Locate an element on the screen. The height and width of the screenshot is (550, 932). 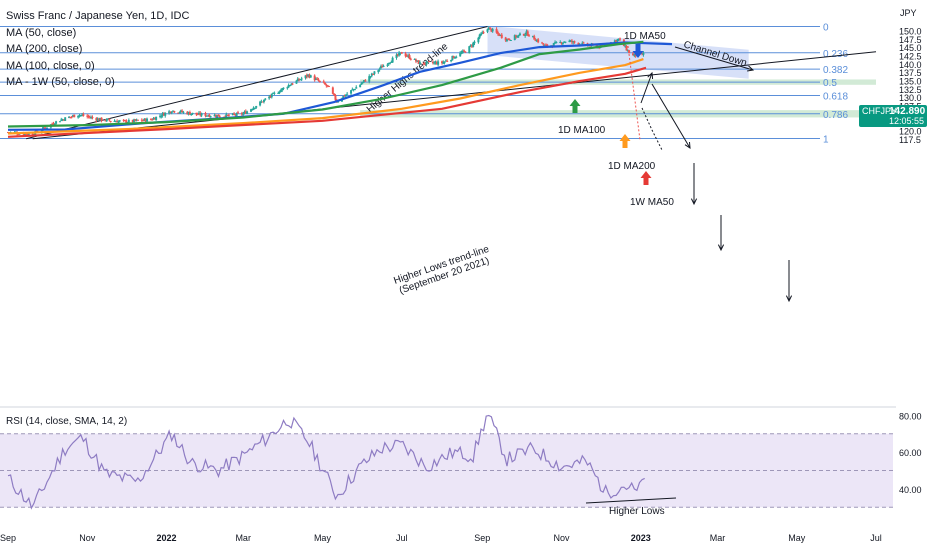
y-tick-label: 150.0 is located at coordinates (910, 31).